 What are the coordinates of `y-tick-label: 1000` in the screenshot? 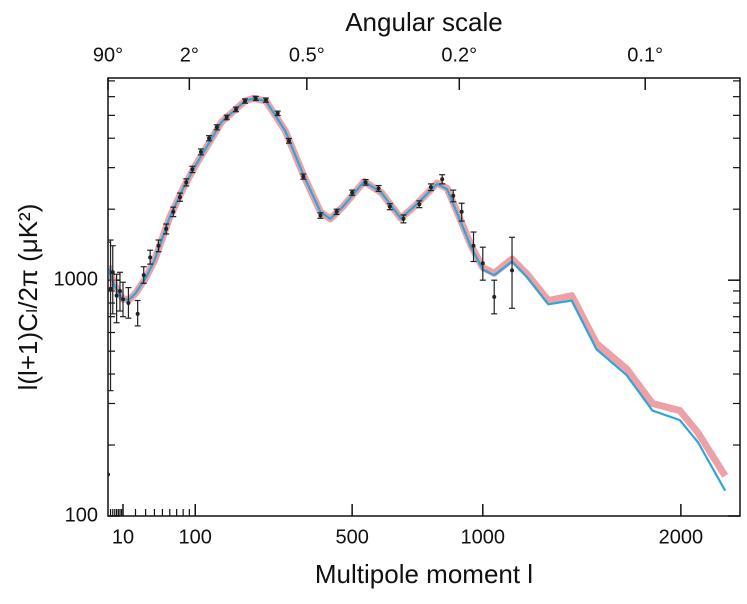 It's located at (76, 279).